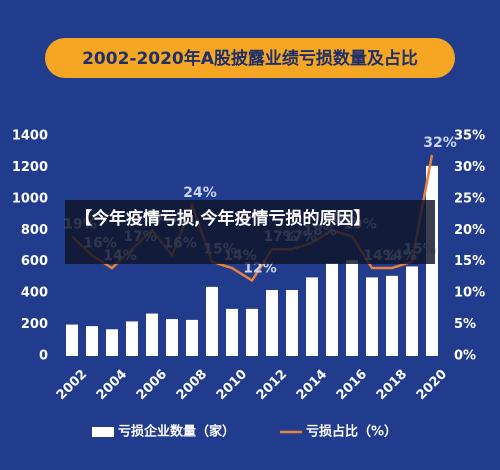 This screenshot has height=470, width=500. I want to click on y-tick-label: 0, so click(43, 356).